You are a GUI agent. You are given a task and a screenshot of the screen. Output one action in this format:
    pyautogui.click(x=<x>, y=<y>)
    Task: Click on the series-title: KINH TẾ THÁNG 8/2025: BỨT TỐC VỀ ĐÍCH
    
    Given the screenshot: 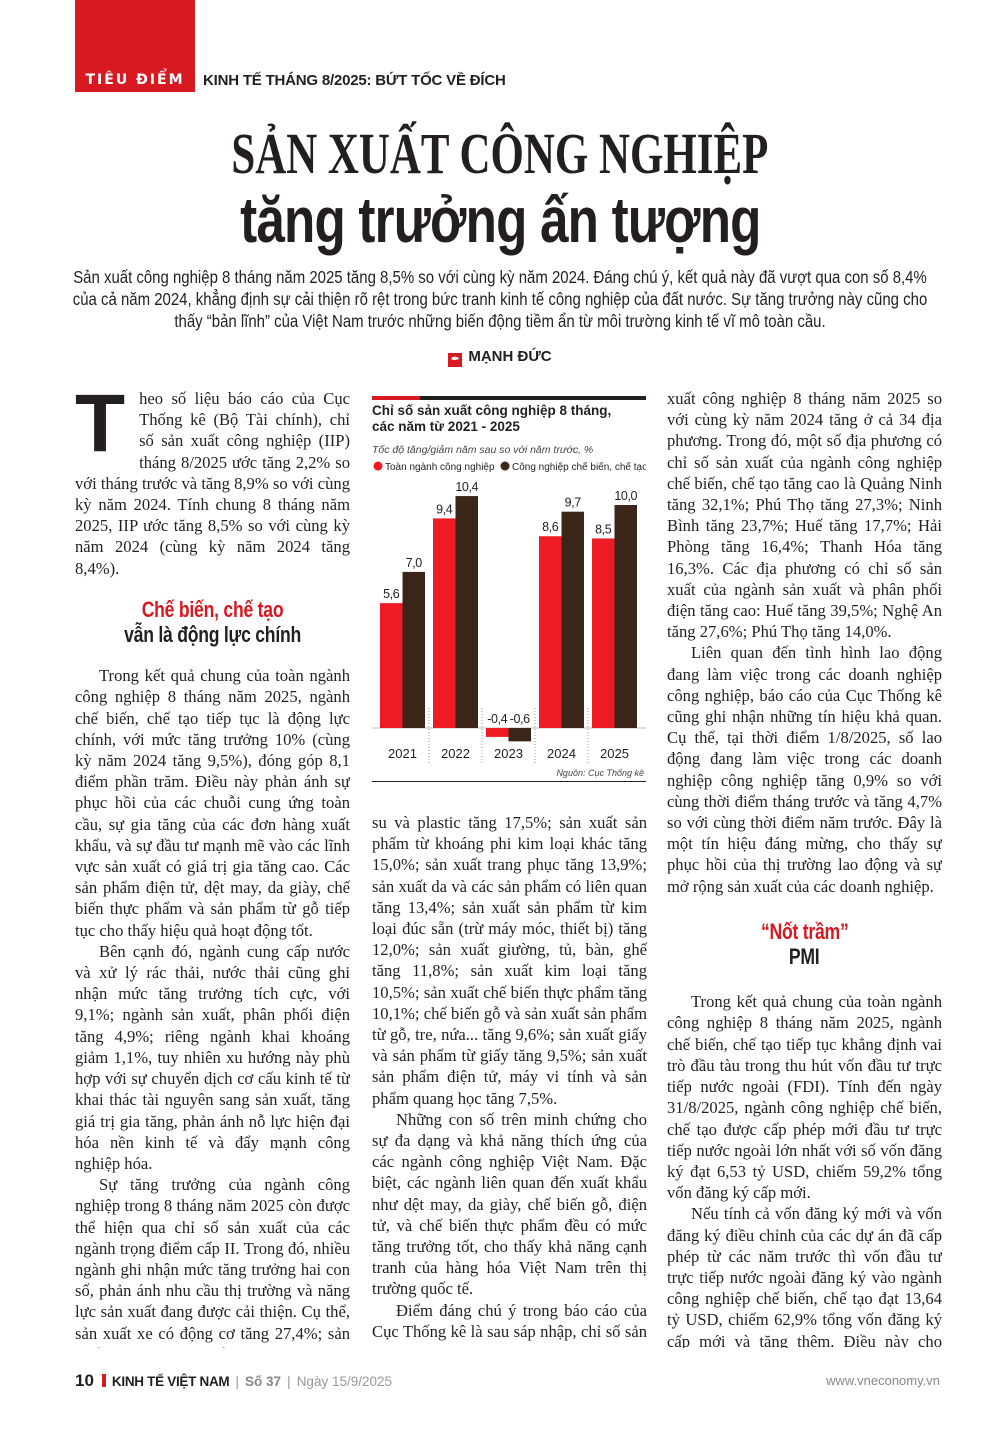 What is the action you would take?
    pyautogui.click(x=354, y=80)
    